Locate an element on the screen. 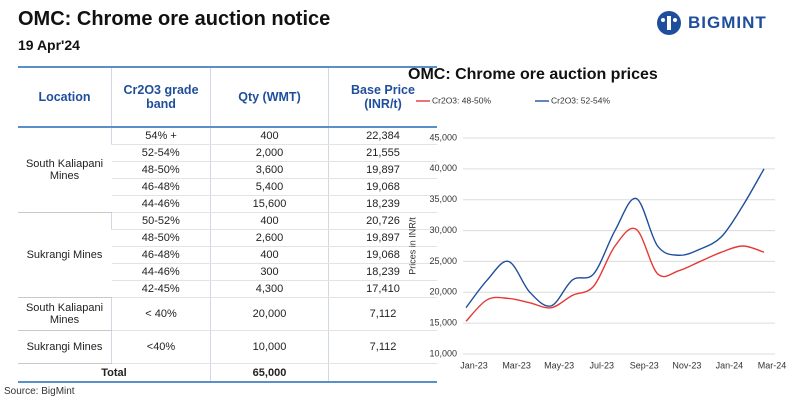  table-row: 46-48% 5,400 19,068 is located at coordinates (227, 187).